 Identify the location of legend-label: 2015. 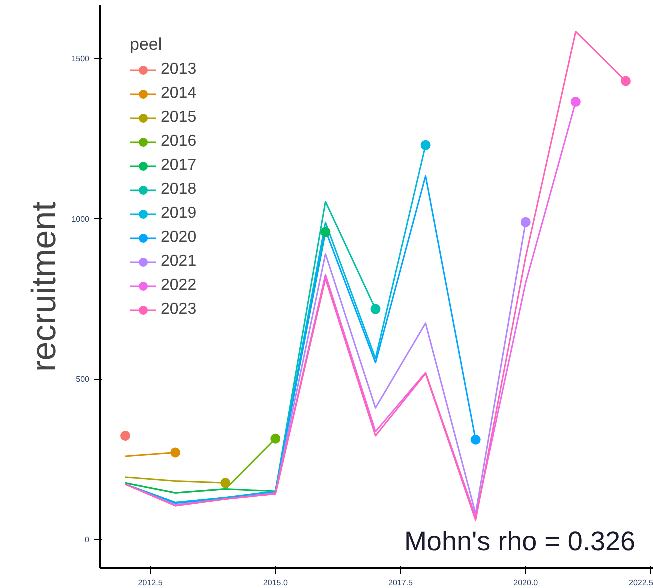
(179, 118).